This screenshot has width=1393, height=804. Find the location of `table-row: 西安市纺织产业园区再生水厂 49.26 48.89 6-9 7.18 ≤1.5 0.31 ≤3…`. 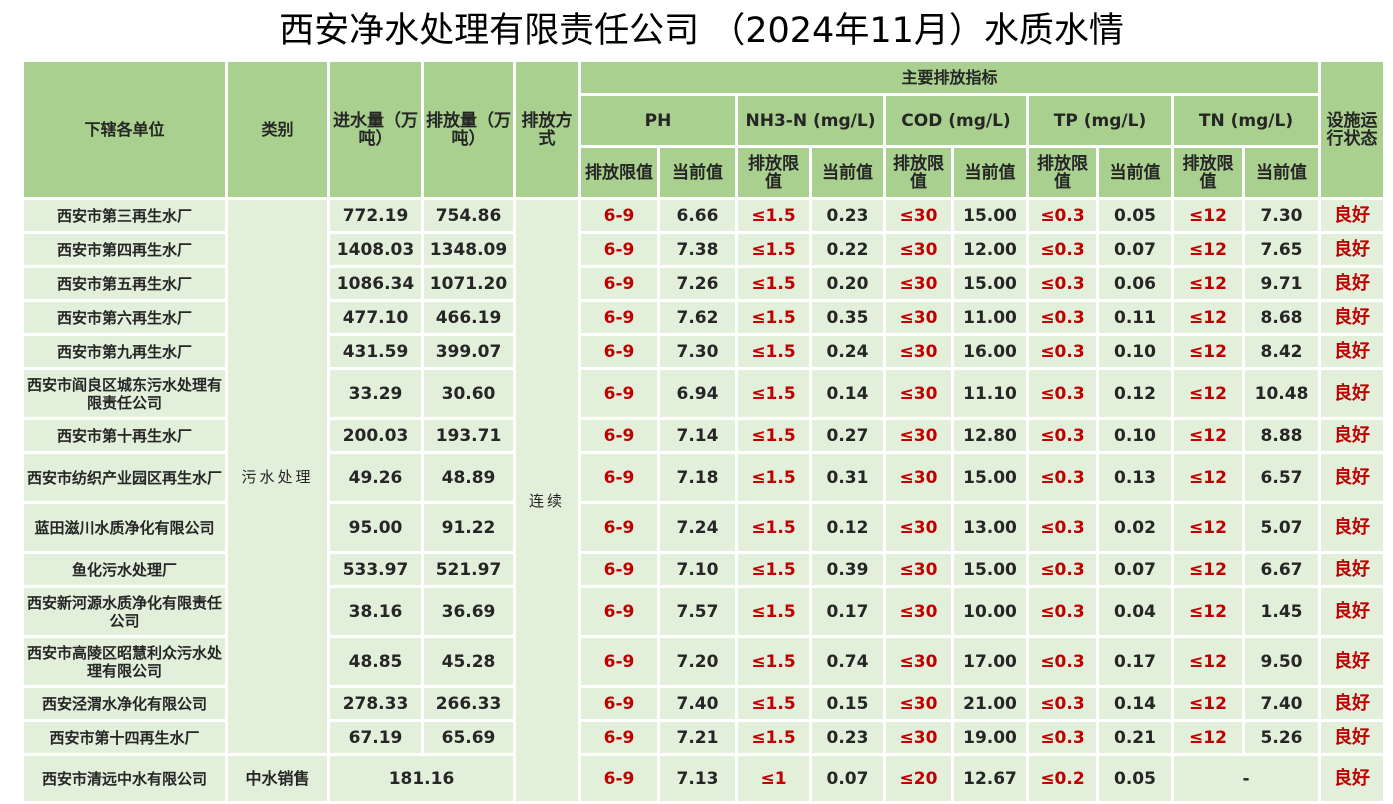

table-row: 西安市纺织产业园区再生水厂 49.26 48.89 6-9 7.18 ≤1.5 0.31 ≤3… is located at coordinates (704, 477).